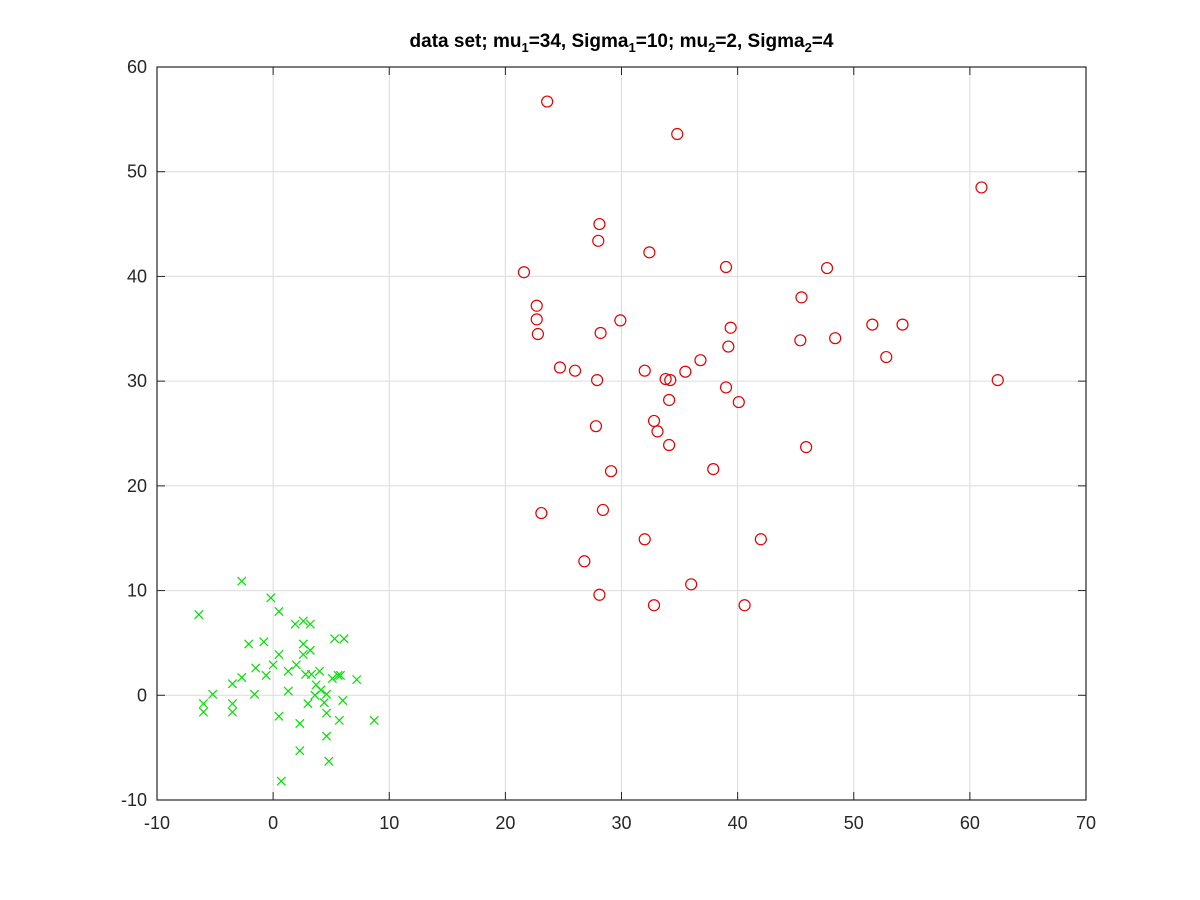  What do you see at coordinates (1086, 823) in the screenshot?
I see `x-tick-label: 70` at bounding box center [1086, 823].